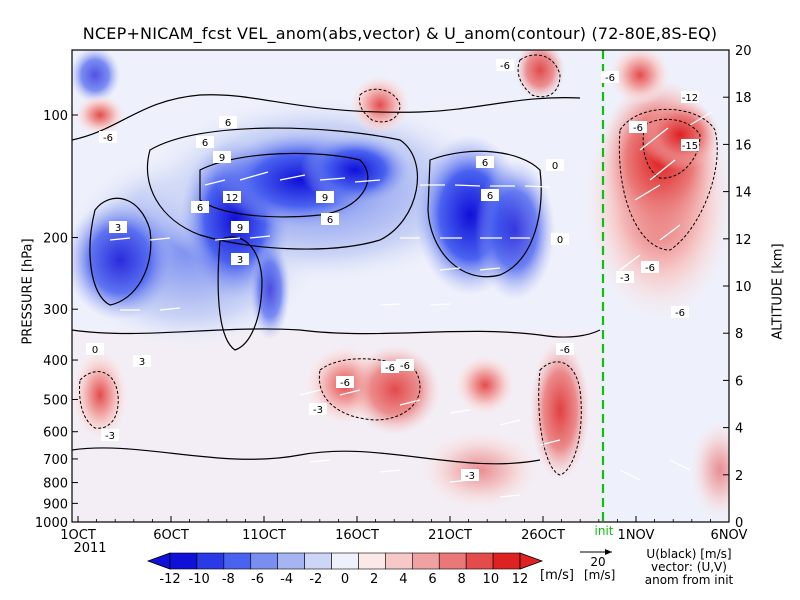 This screenshot has height=600, width=800. I want to click on altitude-tick-label: 14, so click(743, 193).